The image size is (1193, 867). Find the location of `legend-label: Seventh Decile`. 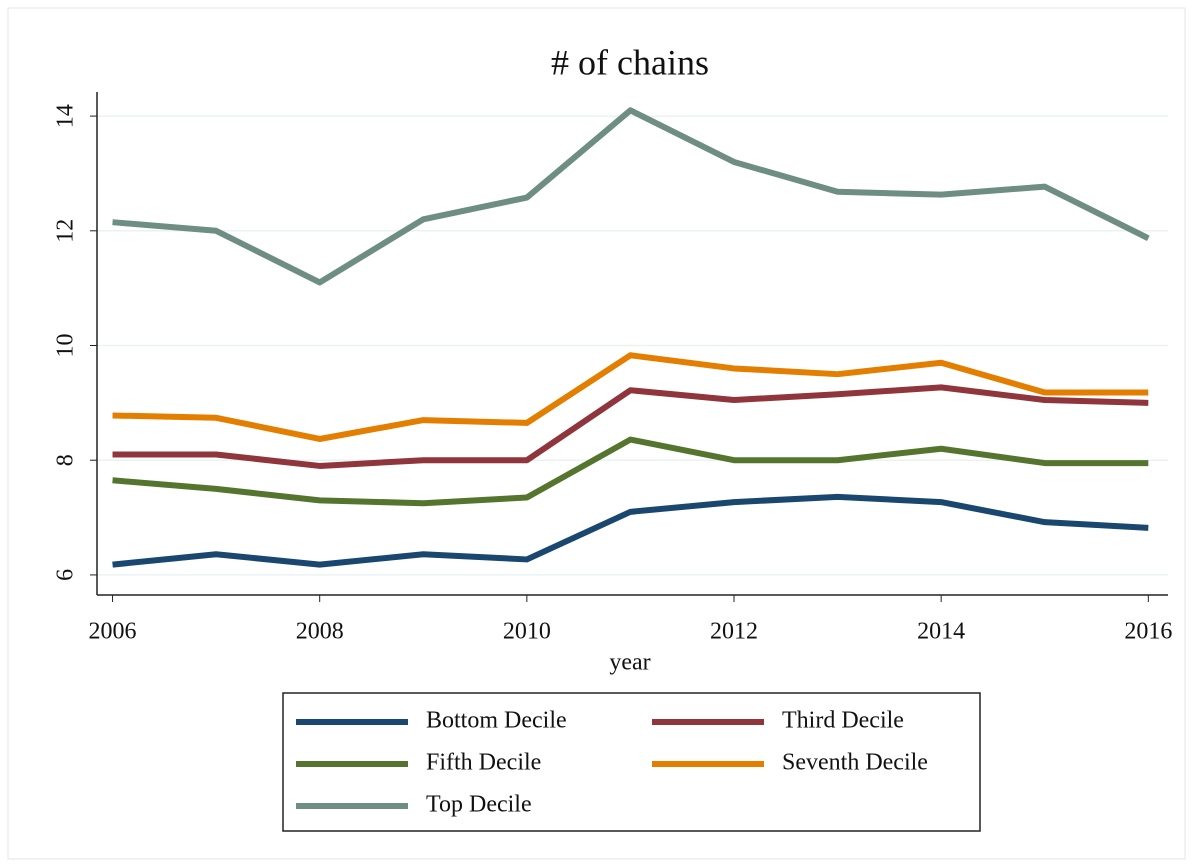

legend-label: Seventh Decile is located at coordinates (855, 763).